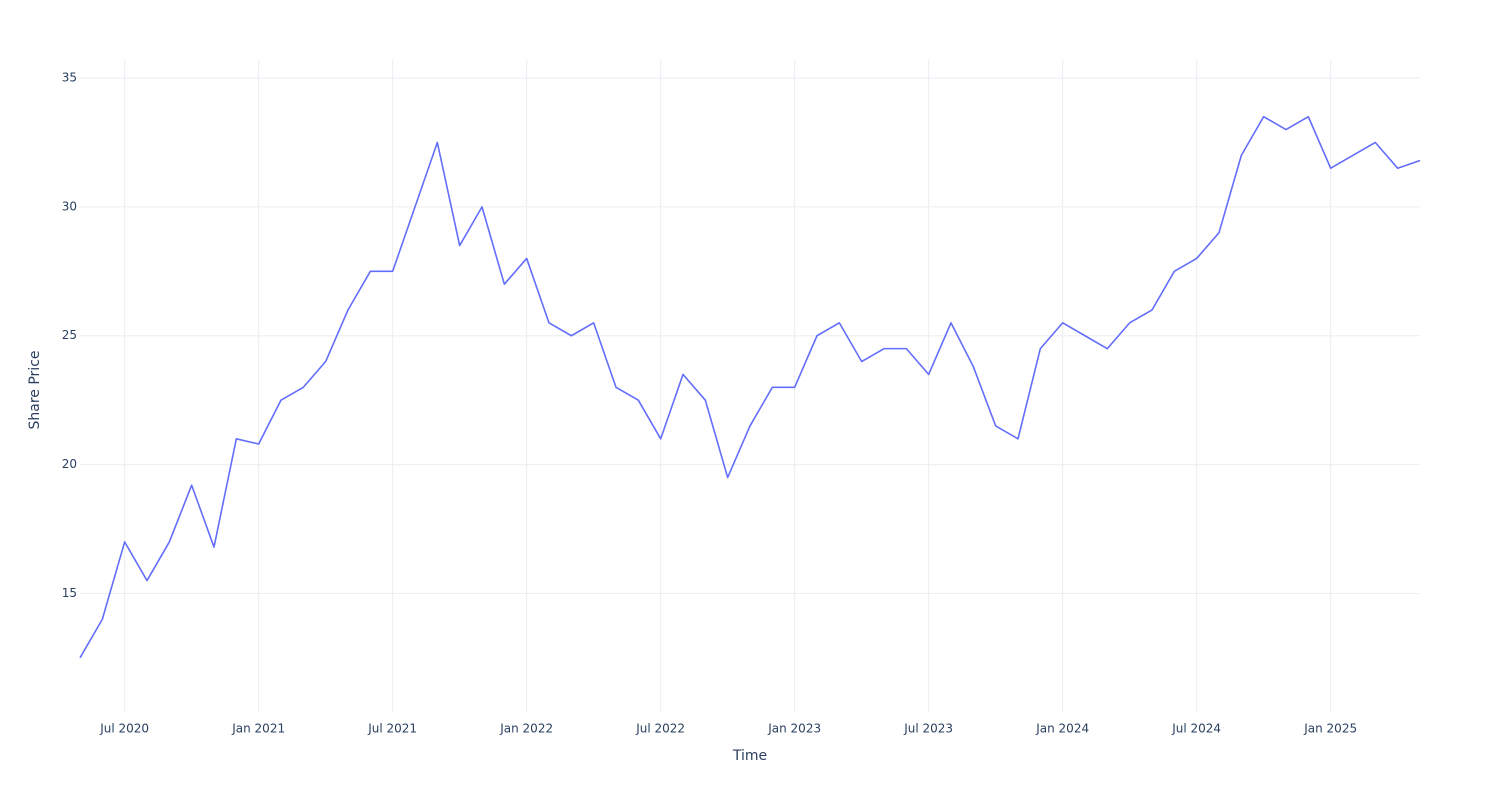 This screenshot has width=1500, height=800. Describe the element at coordinates (69, 464) in the screenshot. I see `y-tick-label: 20` at that location.